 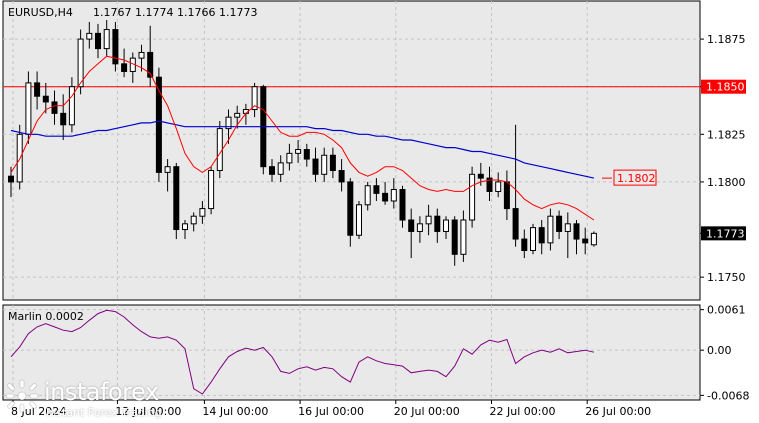 I want to click on target-label-text: 1.1802, so click(x=636, y=178).